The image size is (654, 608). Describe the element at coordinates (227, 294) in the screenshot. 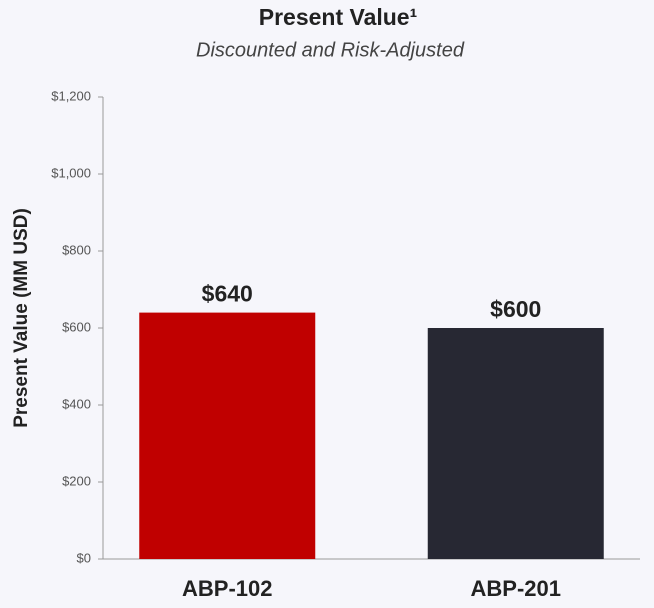

I see `value-label: $640` at that location.